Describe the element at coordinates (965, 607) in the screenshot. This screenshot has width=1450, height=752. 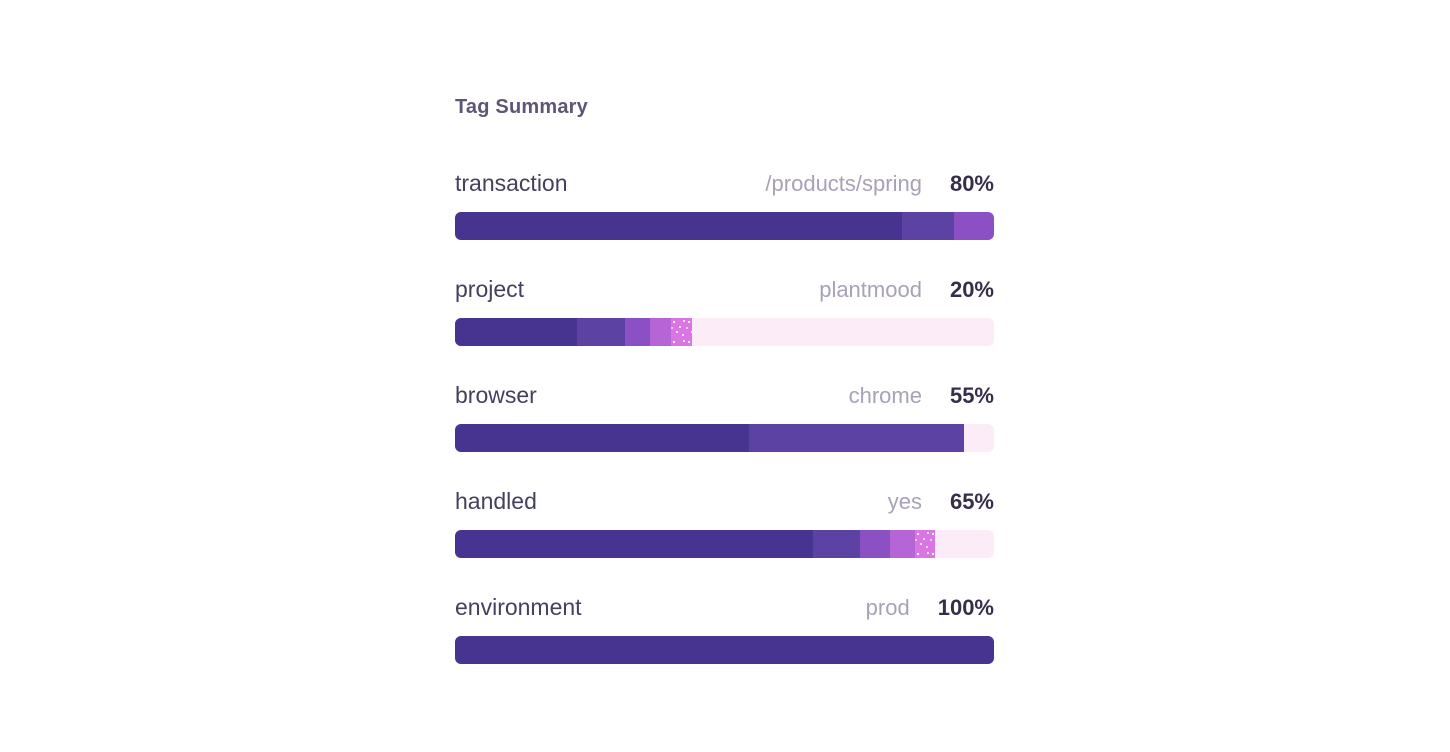
I see `tag-top-percent: 100%` at that location.